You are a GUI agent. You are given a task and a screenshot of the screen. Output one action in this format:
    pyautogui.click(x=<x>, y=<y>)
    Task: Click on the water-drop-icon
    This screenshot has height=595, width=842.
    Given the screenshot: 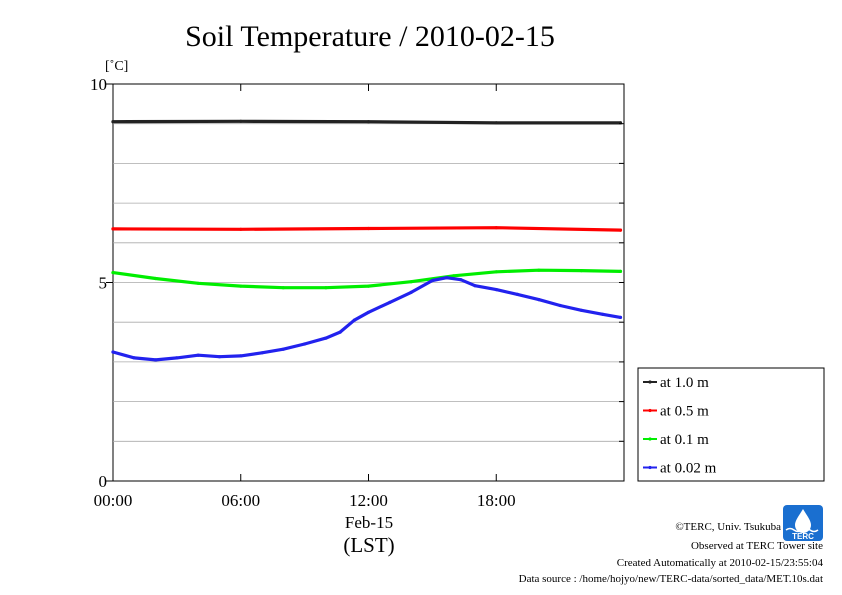 What is the action you would take?
    pyautogui.click(x=803, y=521)
    